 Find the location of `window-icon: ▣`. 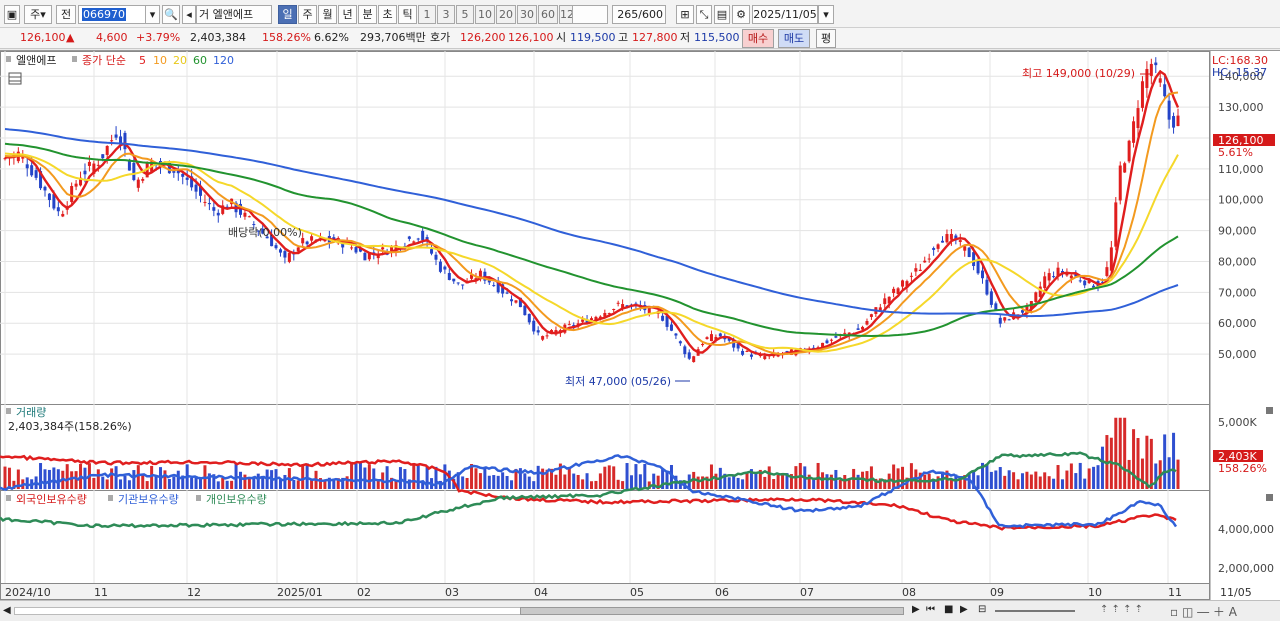

window-icon: ▣ is located at coordinates (12, 14).